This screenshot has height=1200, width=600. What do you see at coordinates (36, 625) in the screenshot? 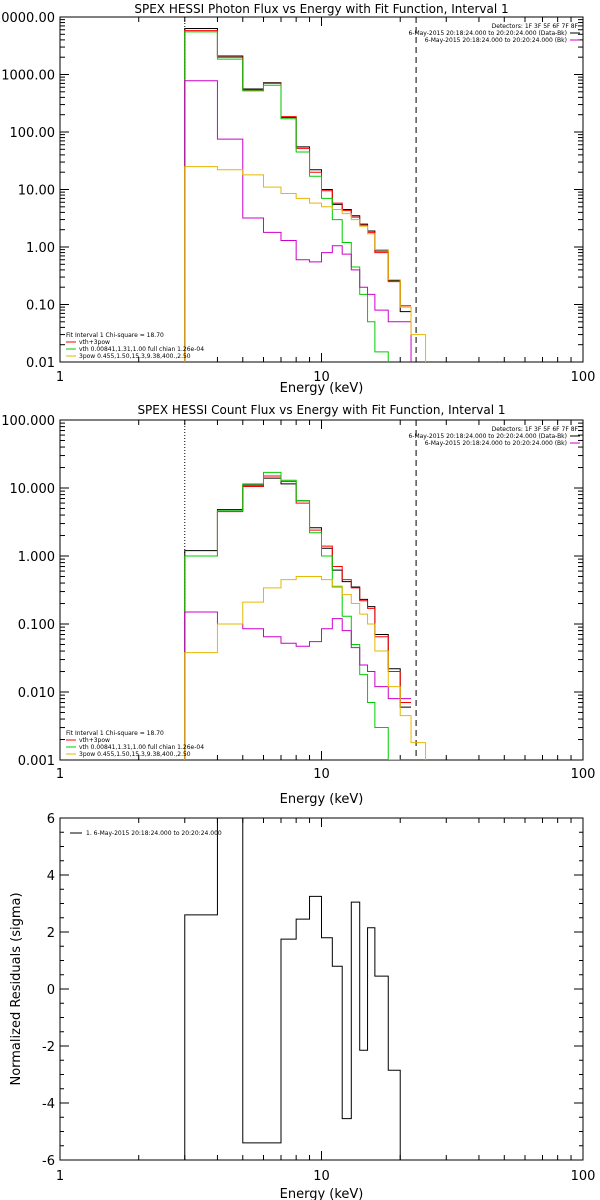
I see `y-tick-label: 0.100` at bounding box center [36, 625].